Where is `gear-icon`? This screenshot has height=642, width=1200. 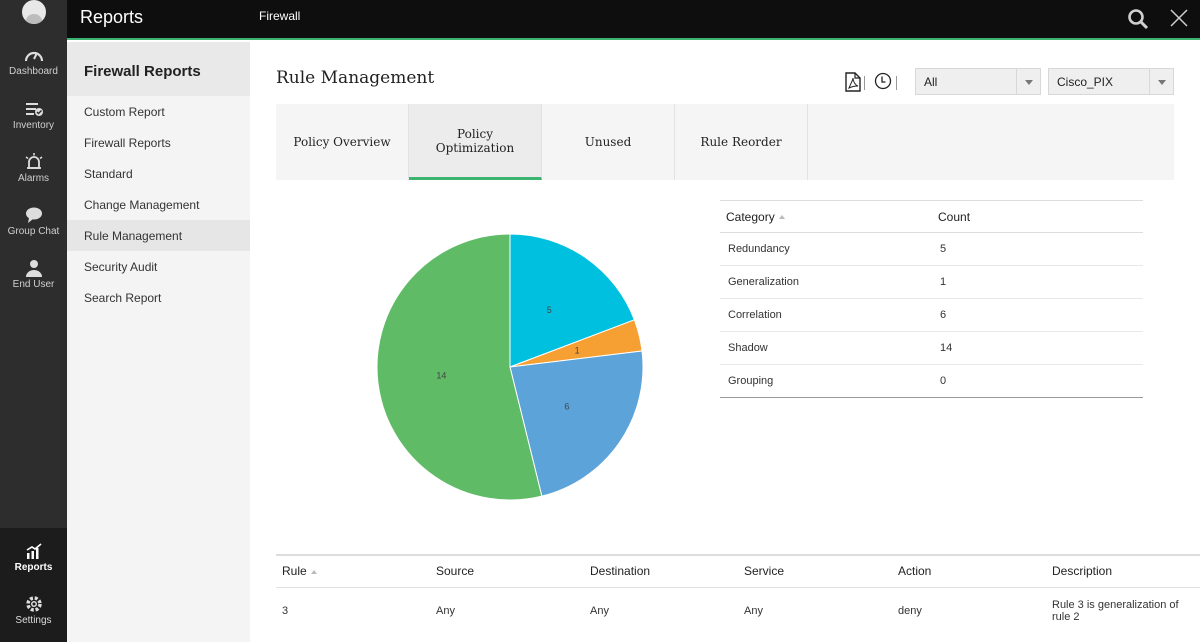
gear-icon is located at coordinates (33, 604).